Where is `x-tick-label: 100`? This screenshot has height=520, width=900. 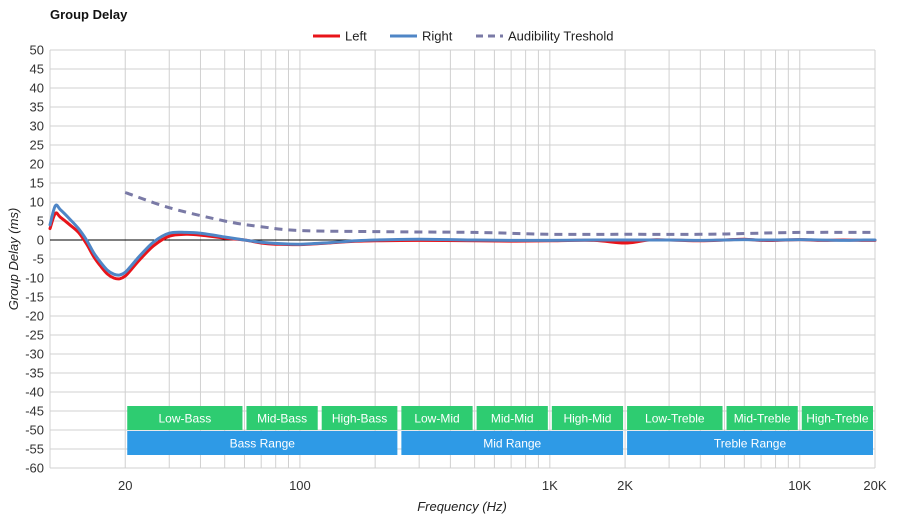
x-tick-label: 100 is located at coordinates (300, 485).